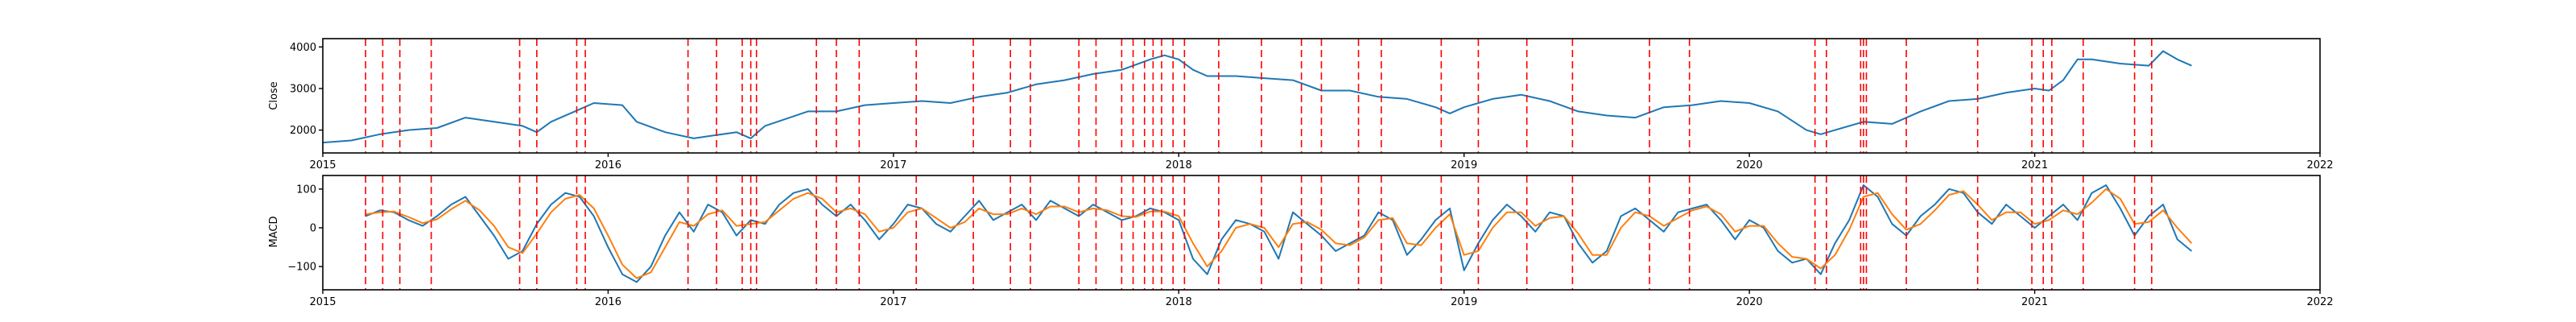 The image size is (2576, 322). I want to click on close-ylabel: Close, so click(274, 95).